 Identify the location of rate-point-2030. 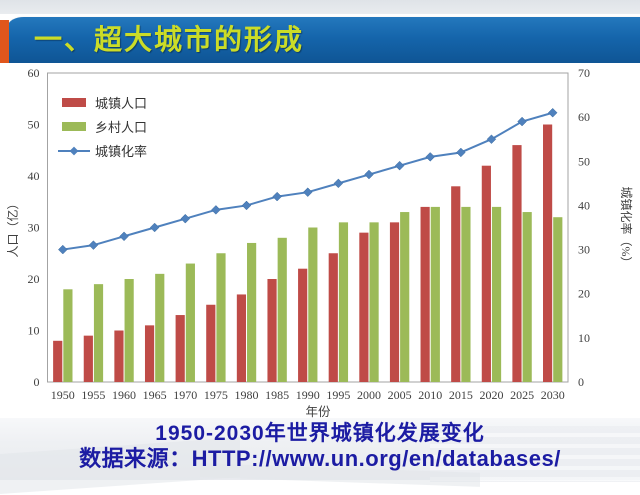
(552, 112).